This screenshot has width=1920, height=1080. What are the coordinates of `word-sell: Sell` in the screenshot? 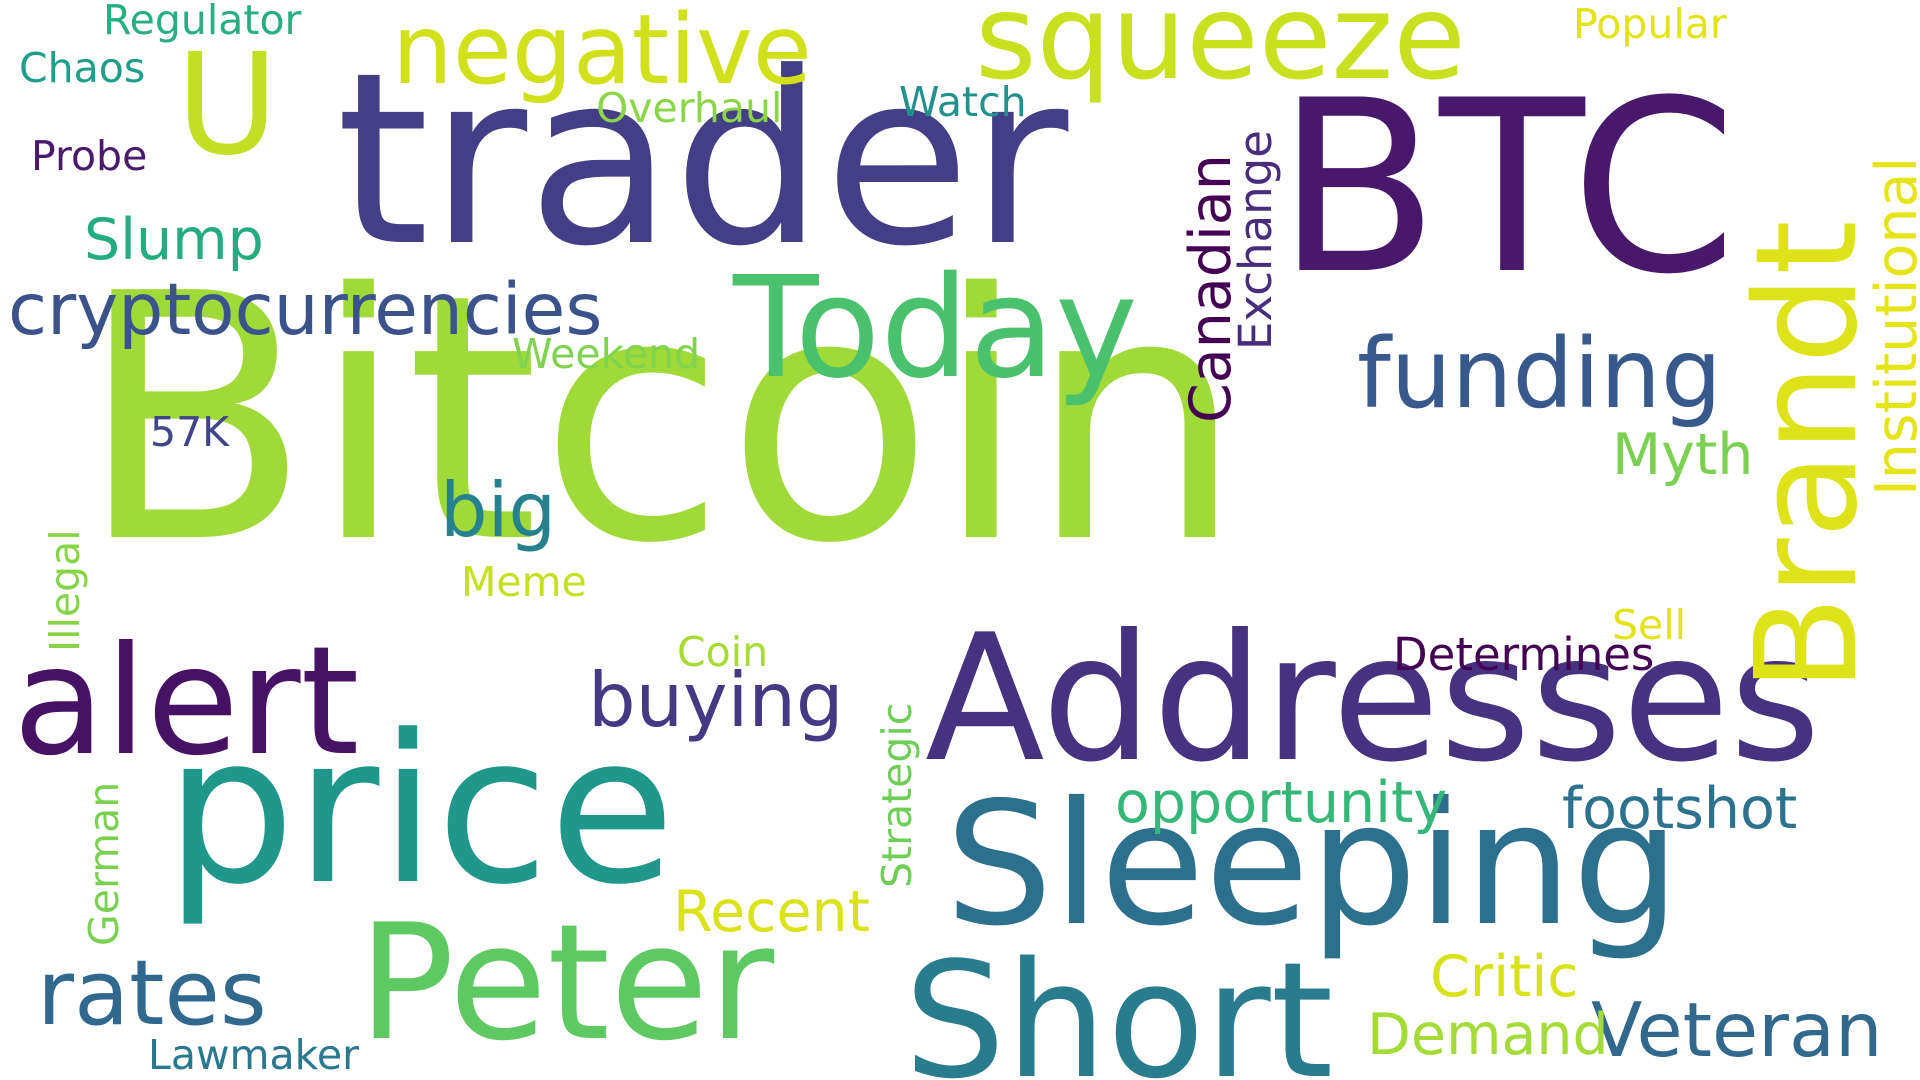 It's located at (1649, 625).